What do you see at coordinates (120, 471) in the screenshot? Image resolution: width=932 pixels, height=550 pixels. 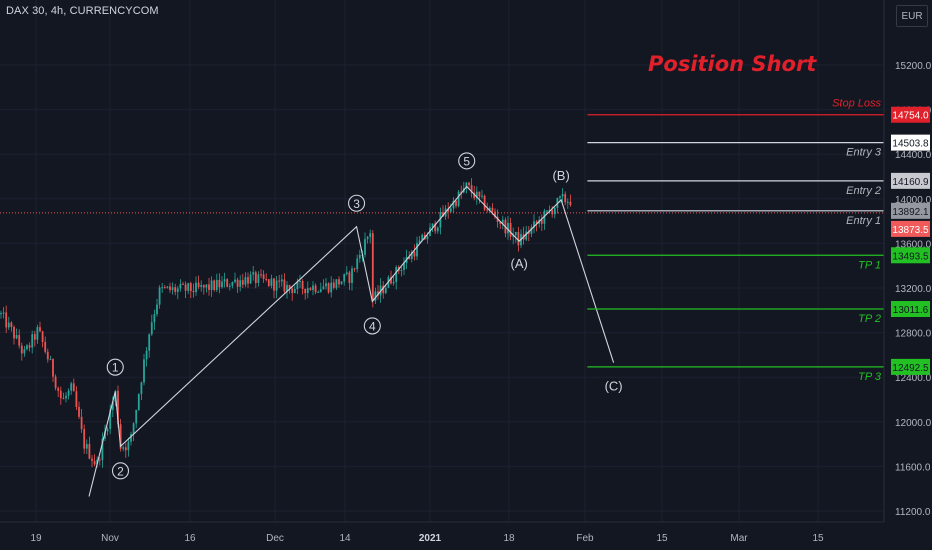 I see `wave-label-circle` at bounding box center [120, 471].